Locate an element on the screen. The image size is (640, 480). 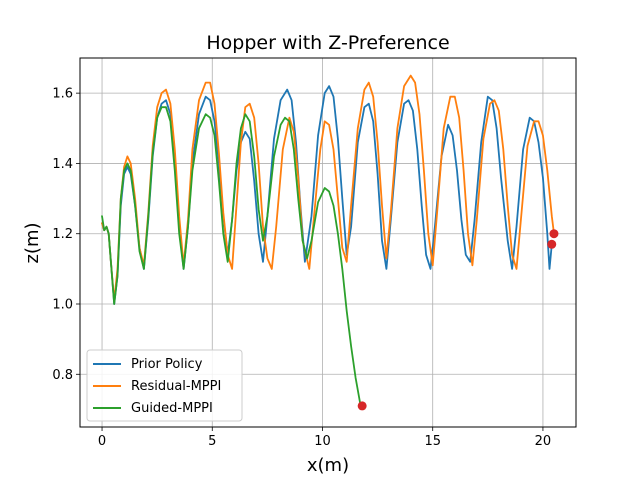
x-axis-label: x(m) is located at coordinates (328, 465).